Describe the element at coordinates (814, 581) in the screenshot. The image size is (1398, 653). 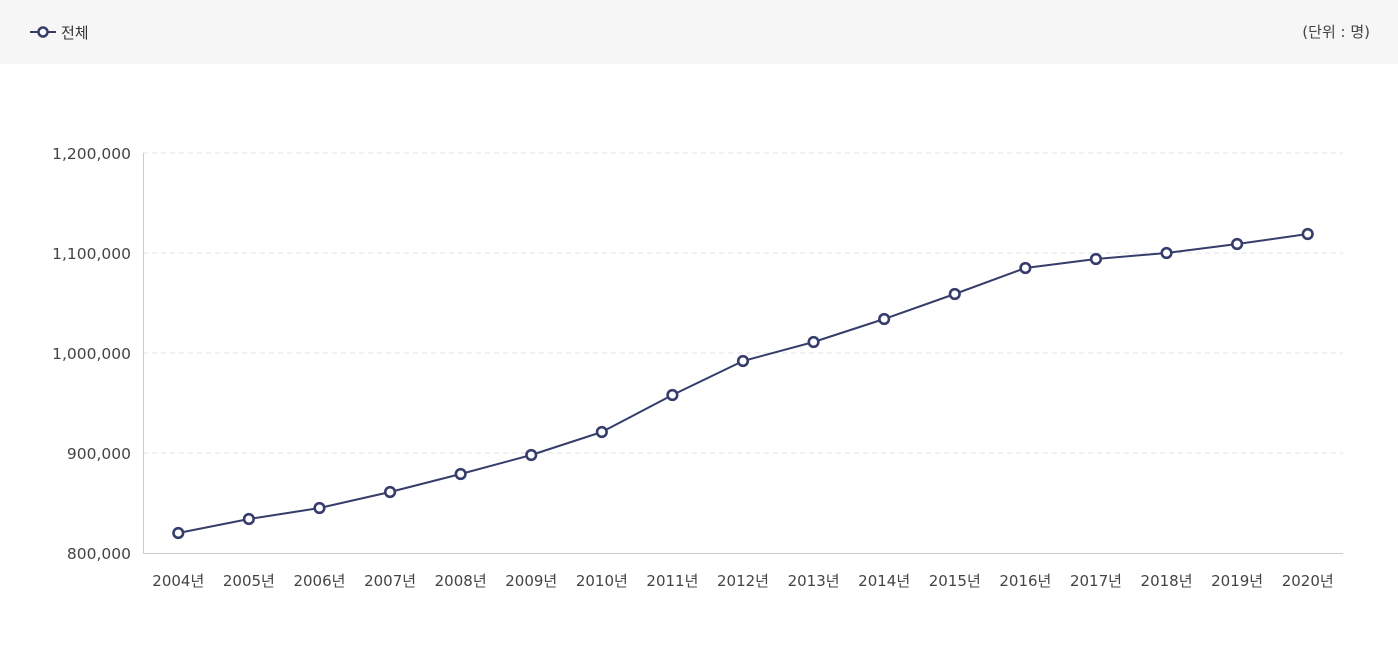
I see `x-tick-label: 2013년` at that location.